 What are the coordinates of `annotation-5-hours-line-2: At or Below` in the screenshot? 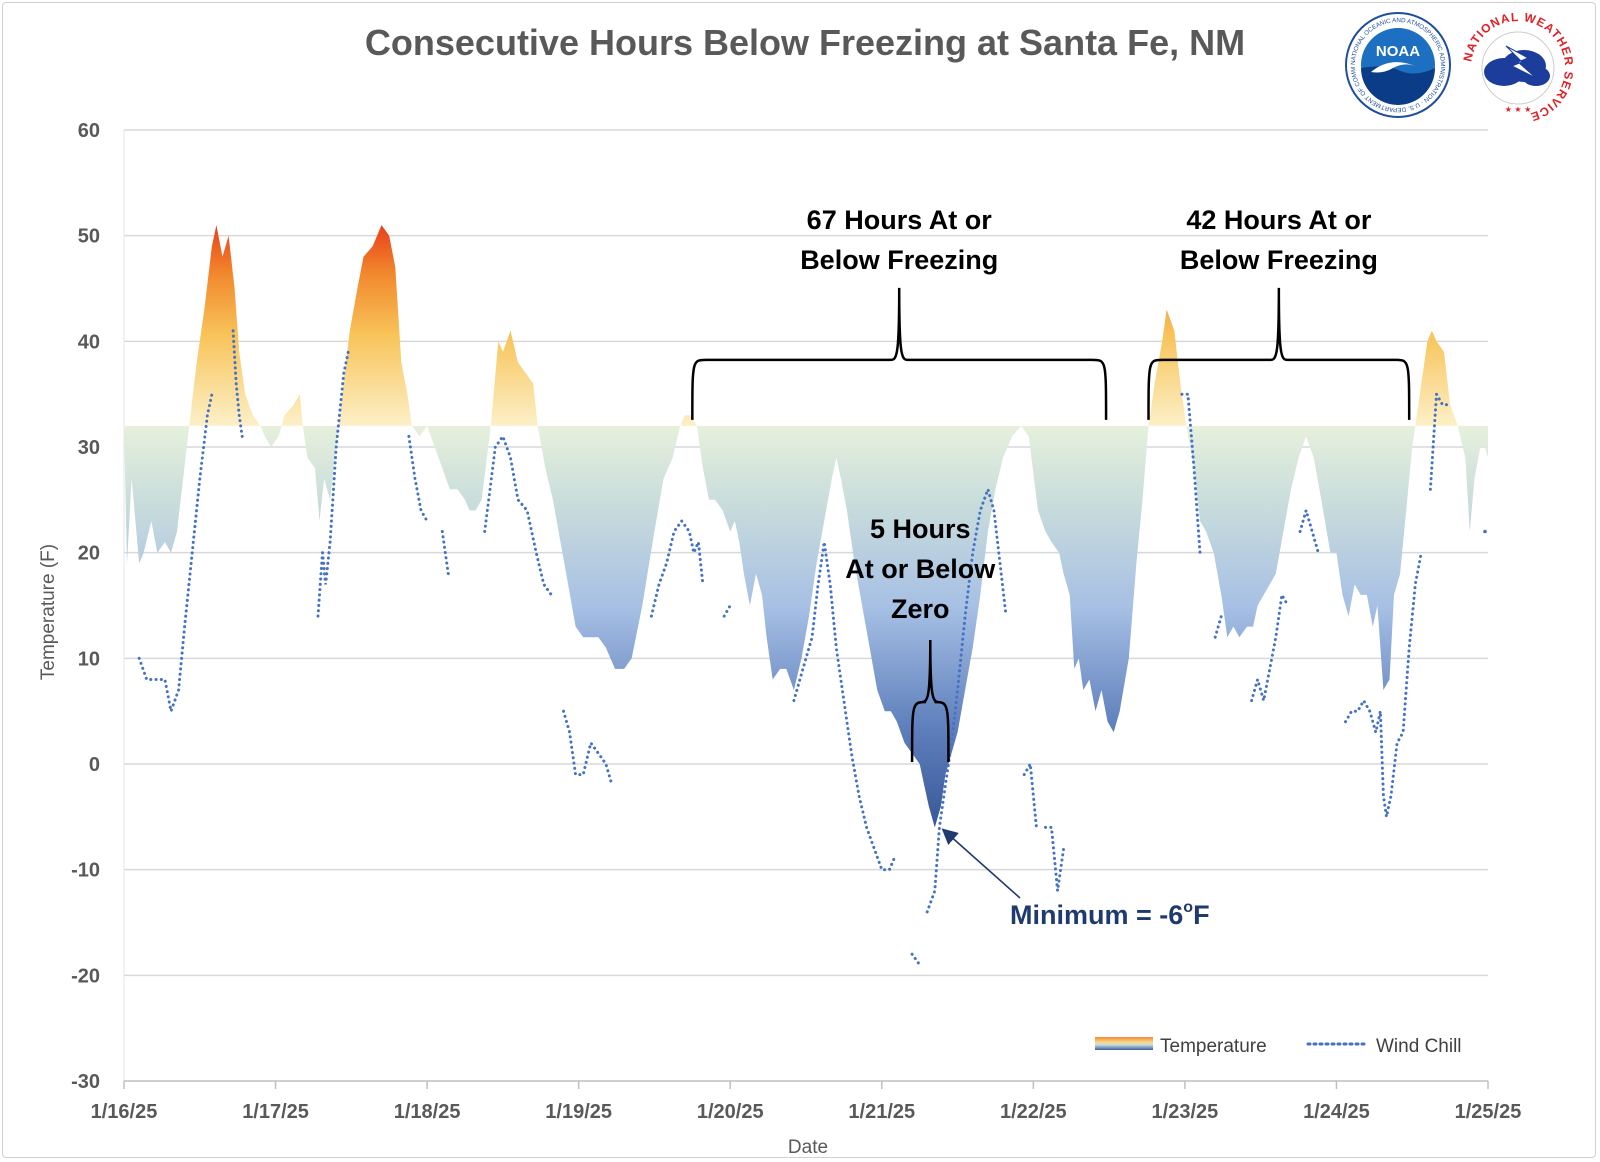 It's located at (920, 569).